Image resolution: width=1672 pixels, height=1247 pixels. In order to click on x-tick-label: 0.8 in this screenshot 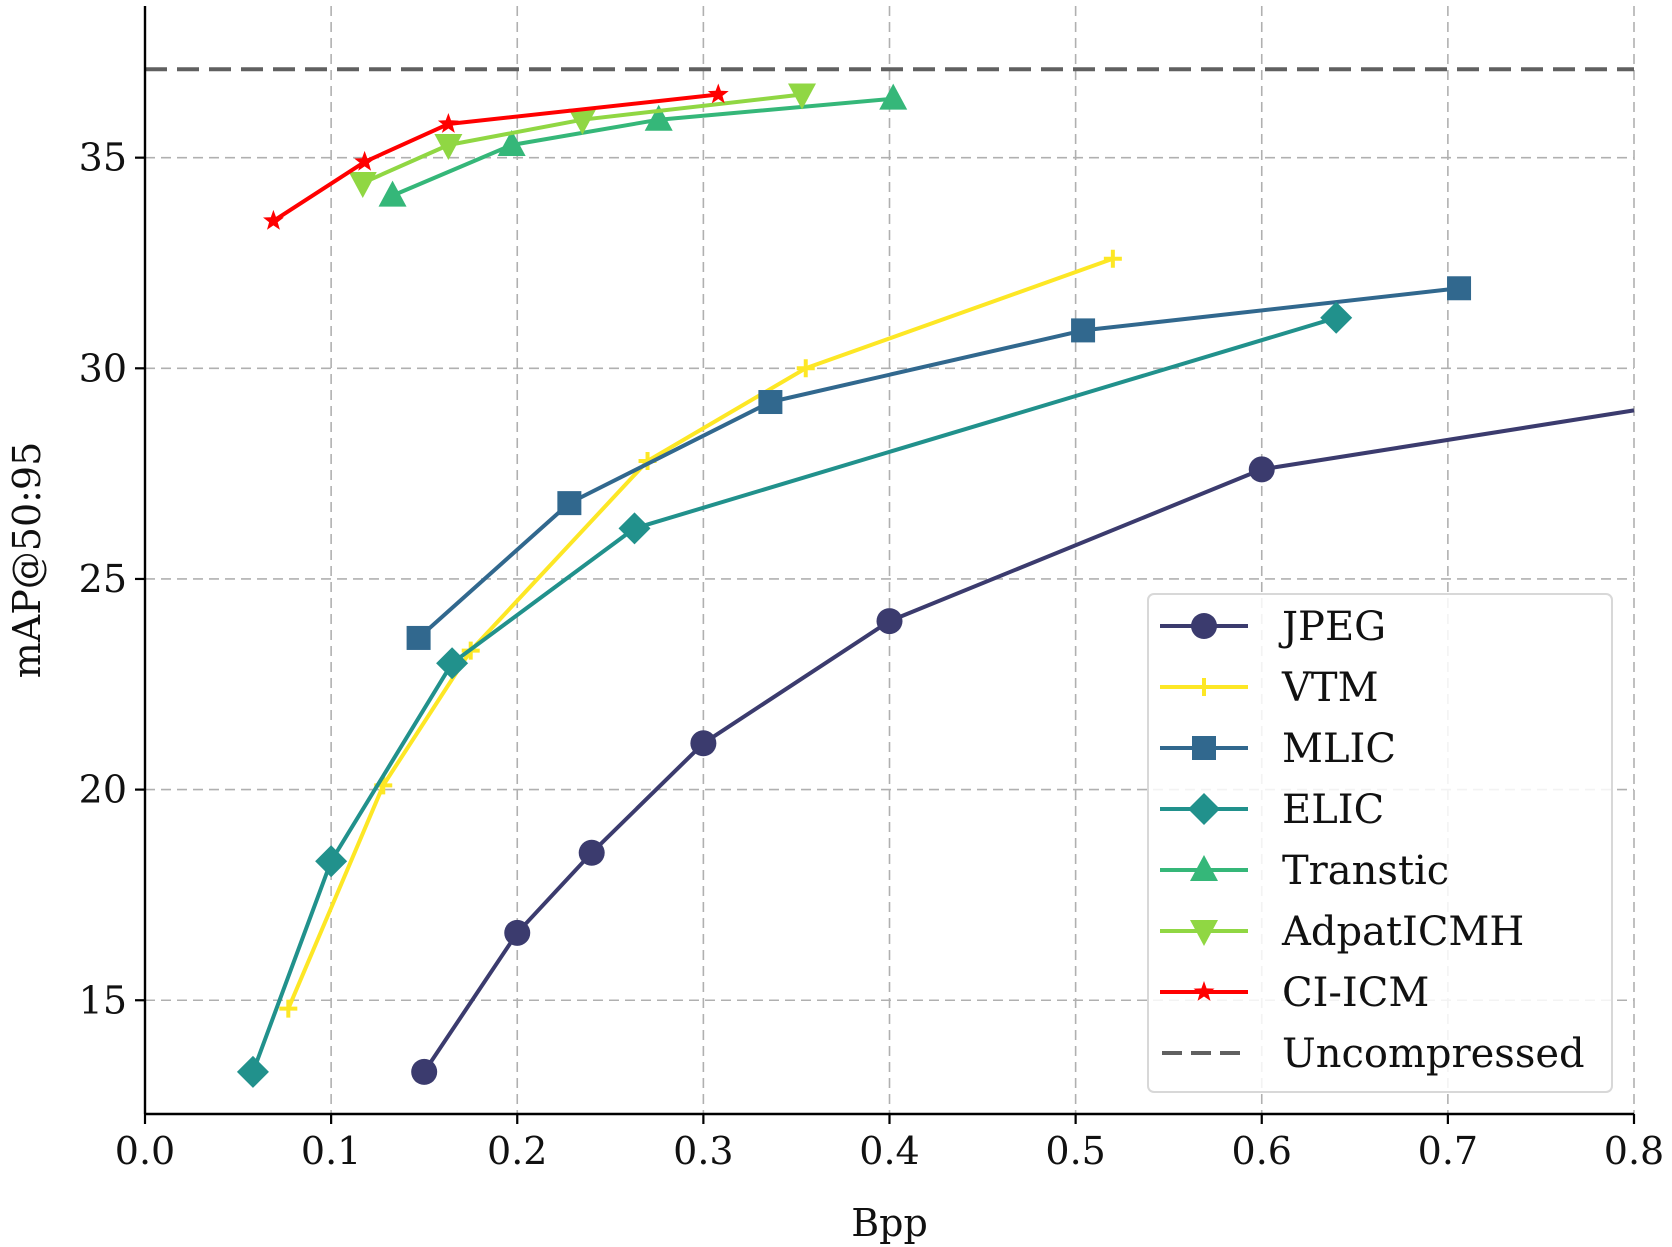, I will do `click(1634, 1151)`.